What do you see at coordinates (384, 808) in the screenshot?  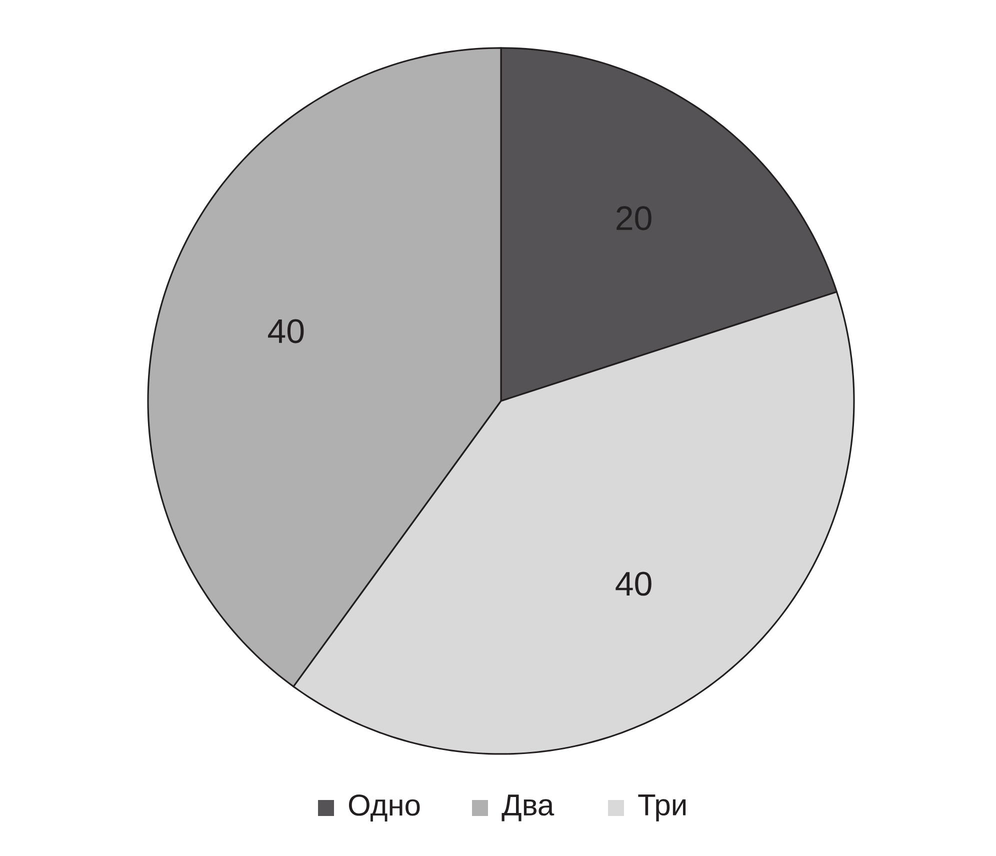 I see `legend-label: Одно` at bounding box center [384, 808].